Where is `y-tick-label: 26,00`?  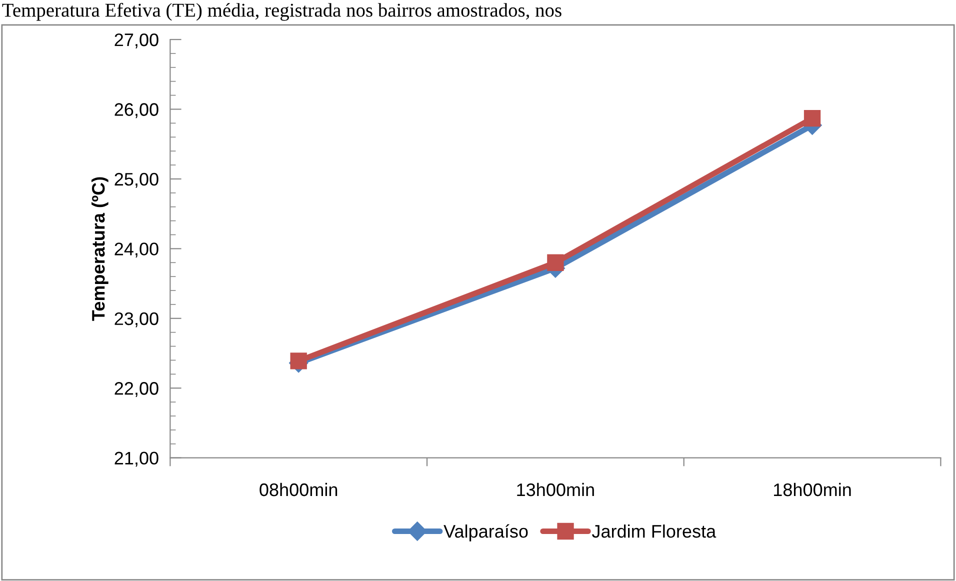 y-tick-label: 26,00 is located at coordinates (136, 110).